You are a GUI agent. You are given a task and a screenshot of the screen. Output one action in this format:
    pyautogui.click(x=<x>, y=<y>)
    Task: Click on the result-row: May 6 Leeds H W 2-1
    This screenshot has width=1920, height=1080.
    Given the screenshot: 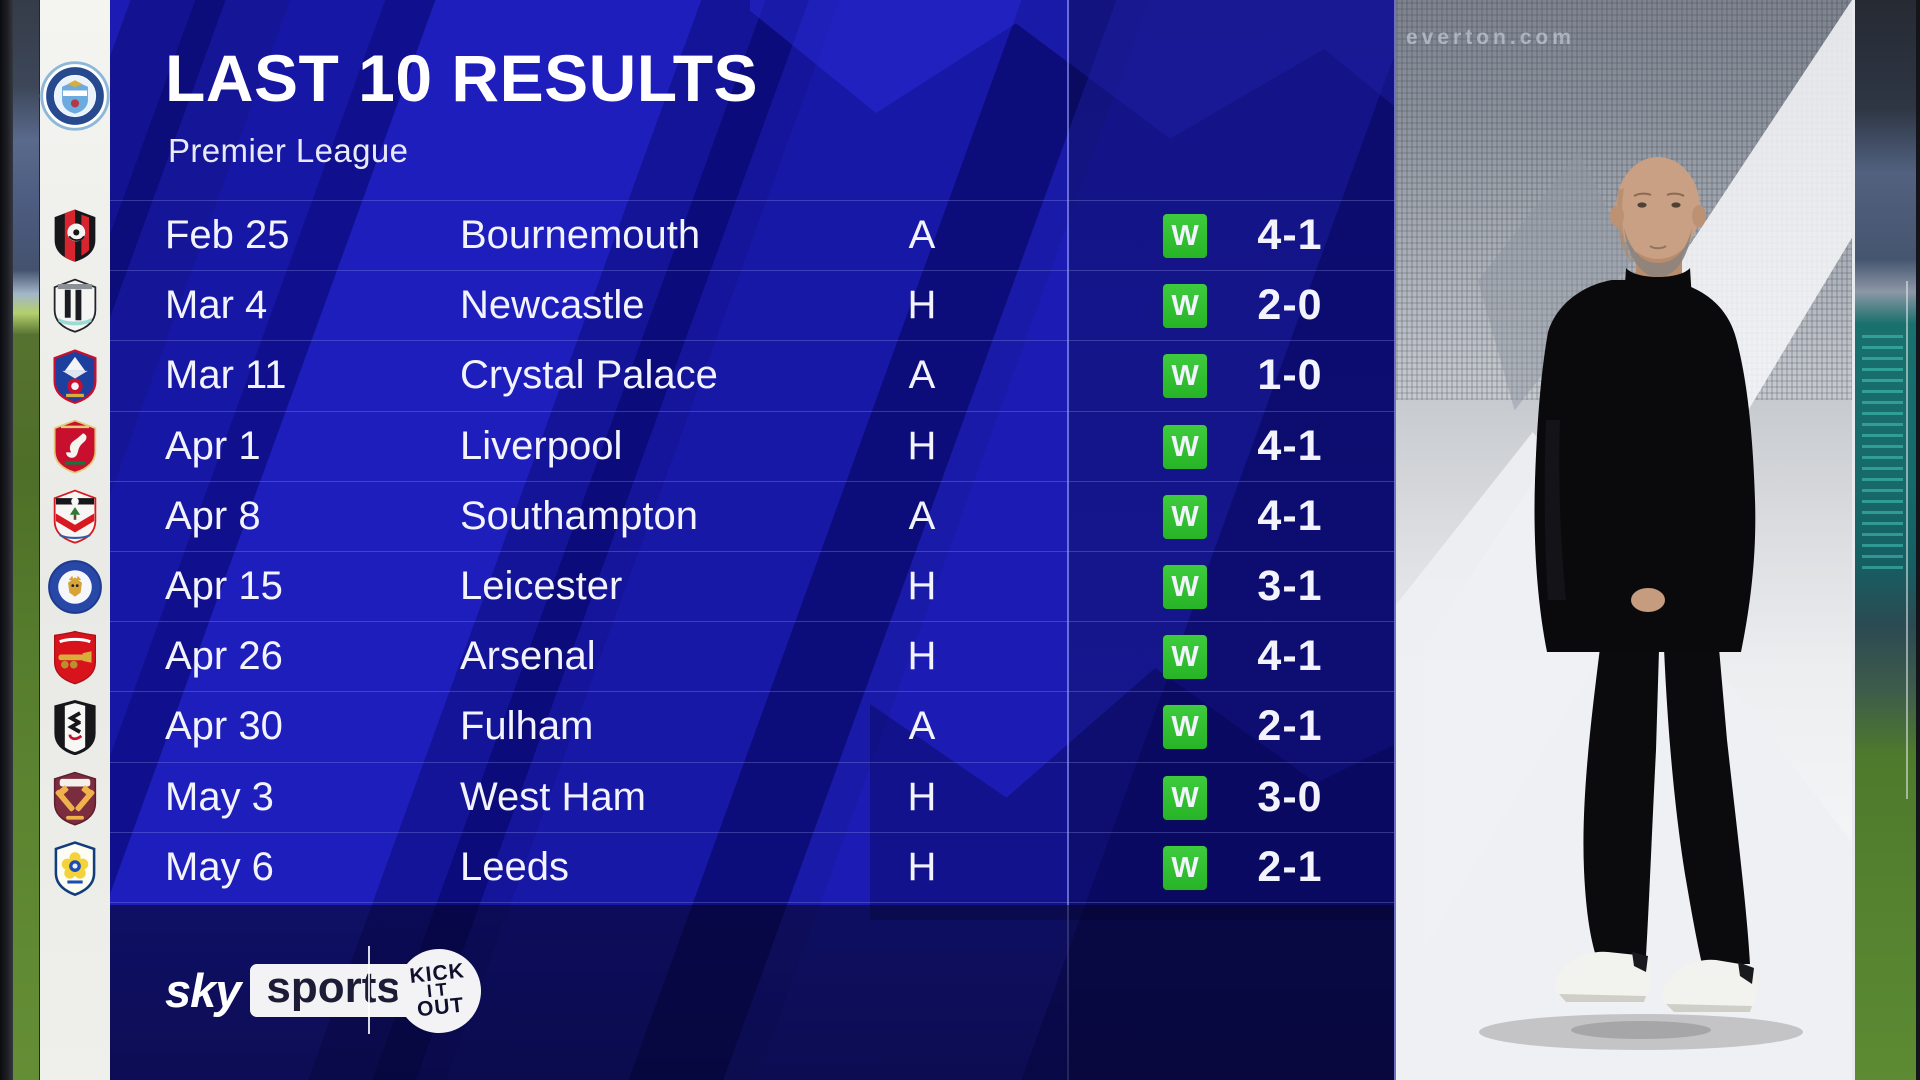 What is the action you would take?
    pyautogui.click(x=752, y=866)
    